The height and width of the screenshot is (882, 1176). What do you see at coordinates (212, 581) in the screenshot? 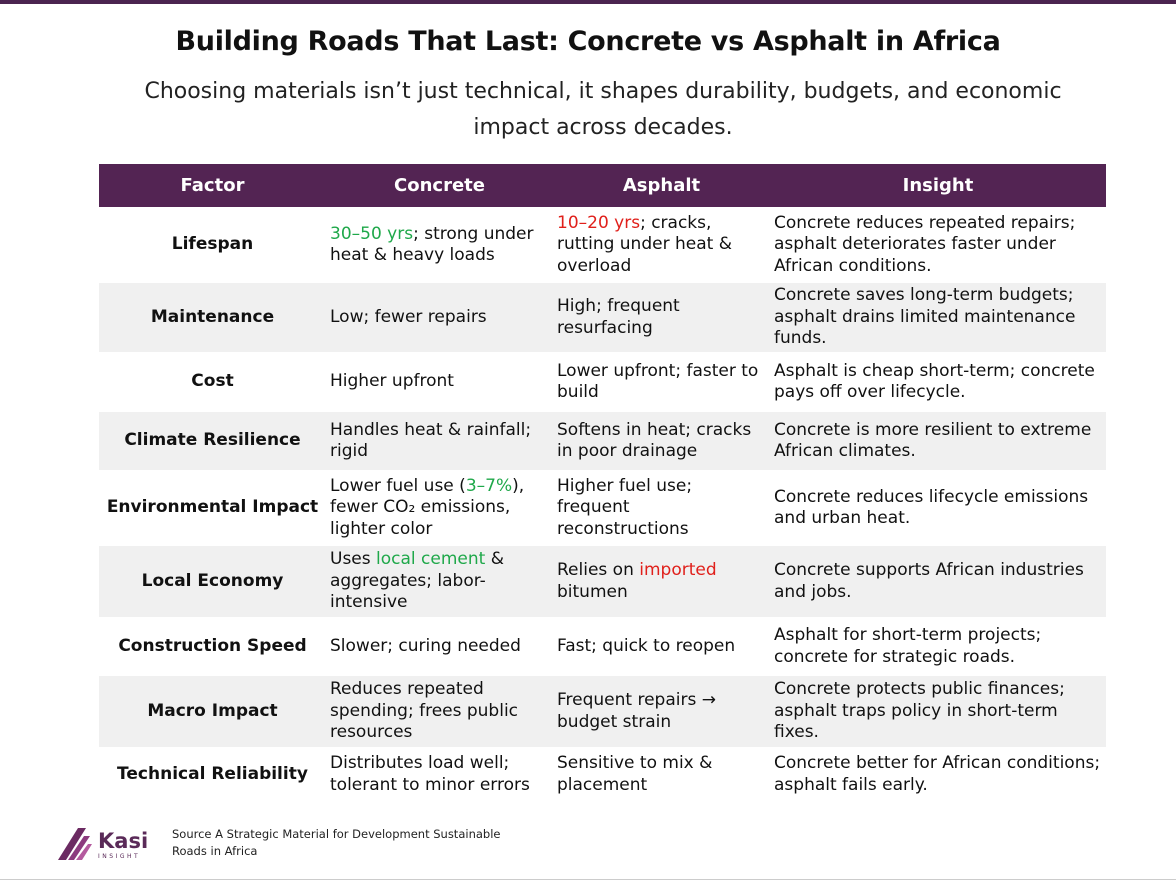
I see `factor-cell: Local Economy` at bounding box center [212, 581].